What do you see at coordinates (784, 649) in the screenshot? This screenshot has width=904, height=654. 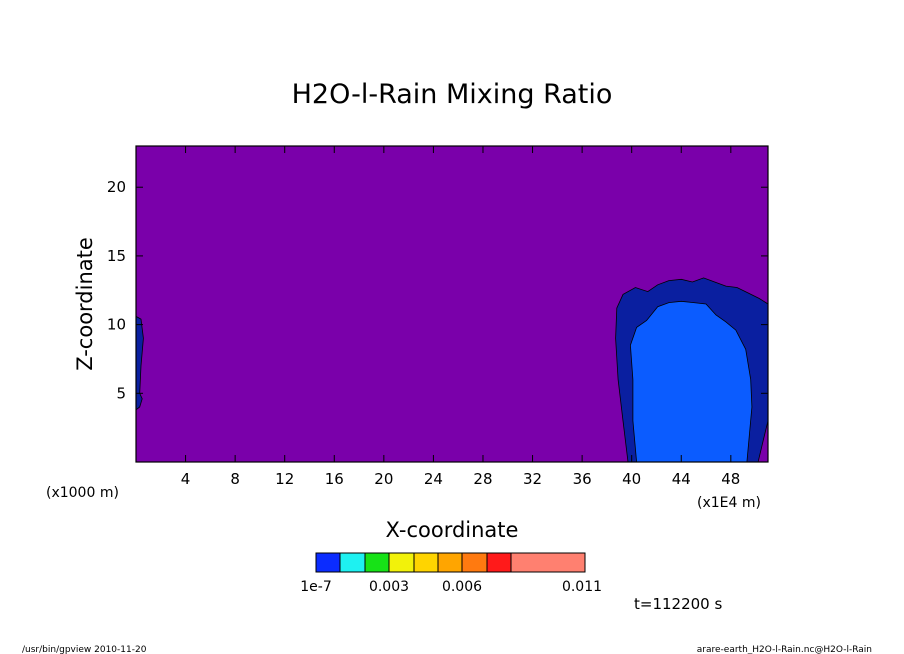 I see `footer-right: arare-earth_H2O-l-Rain.nc@H2O-l-Rain` at bounding box center [784, 649].